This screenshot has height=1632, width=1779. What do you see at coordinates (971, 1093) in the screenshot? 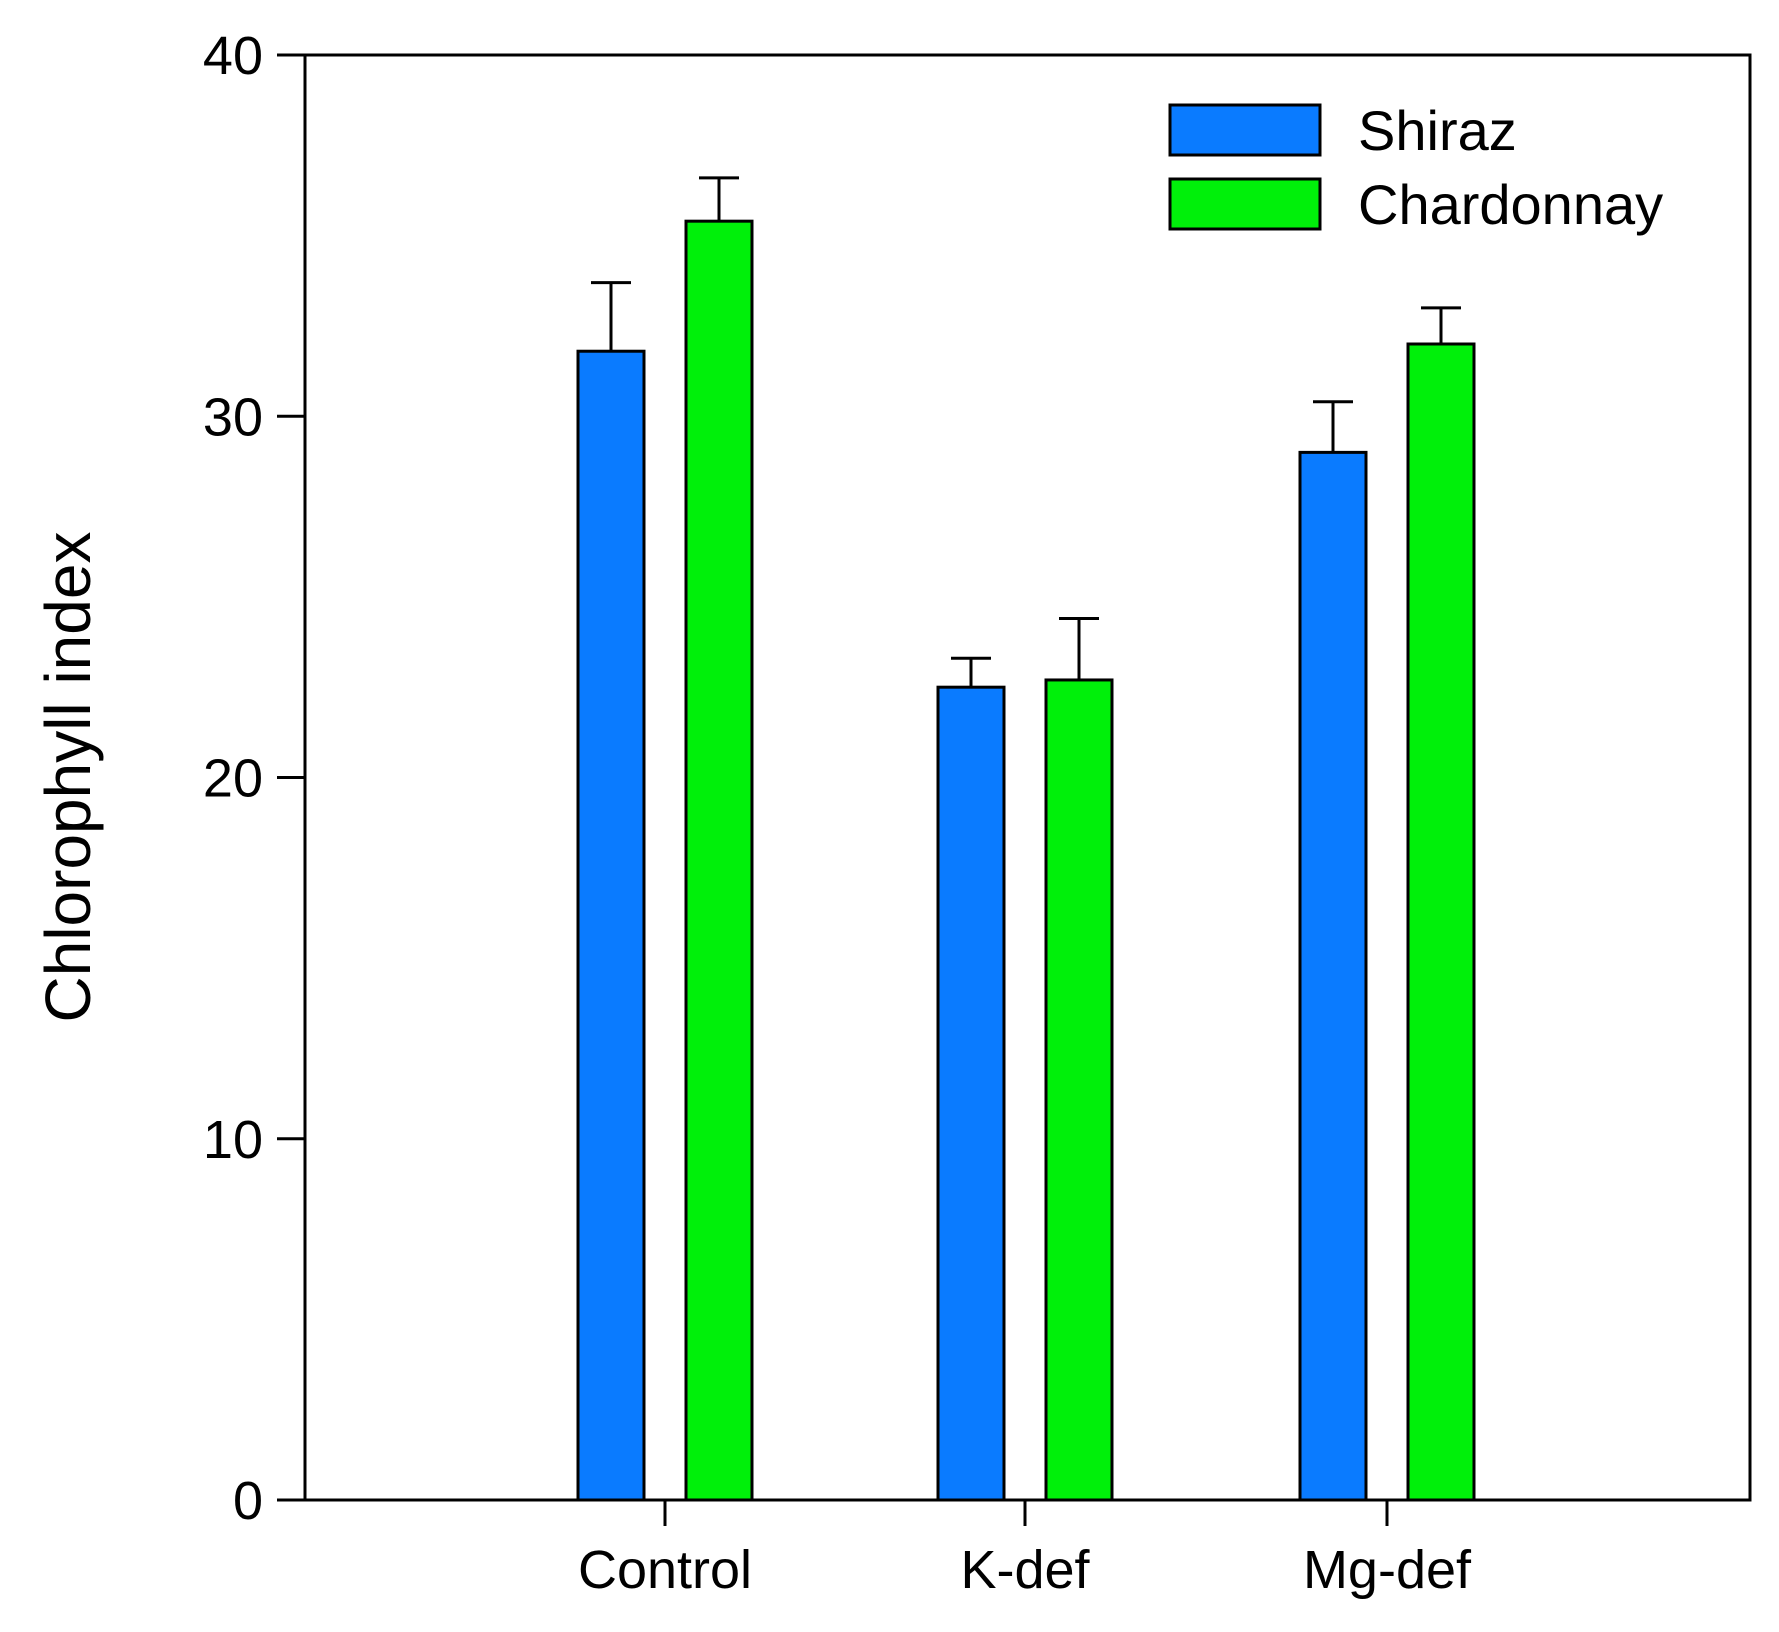
I see `bar-shiraz-k-def` at bounding box center [971, 1093].